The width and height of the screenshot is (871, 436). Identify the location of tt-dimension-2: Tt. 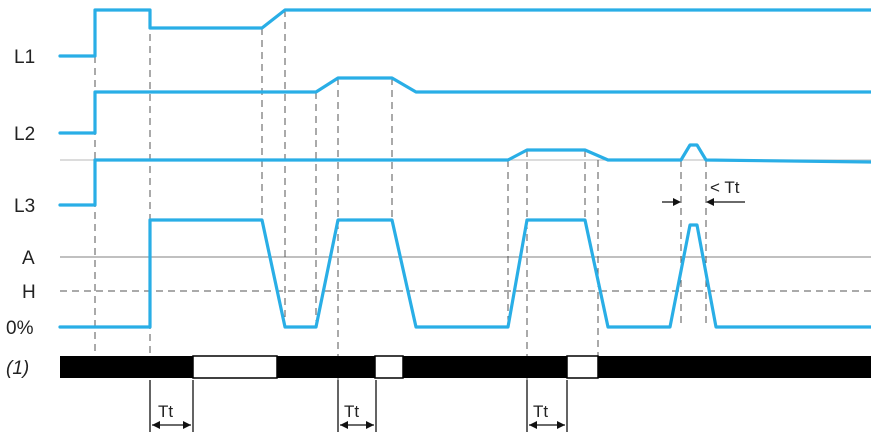
(357, 406).